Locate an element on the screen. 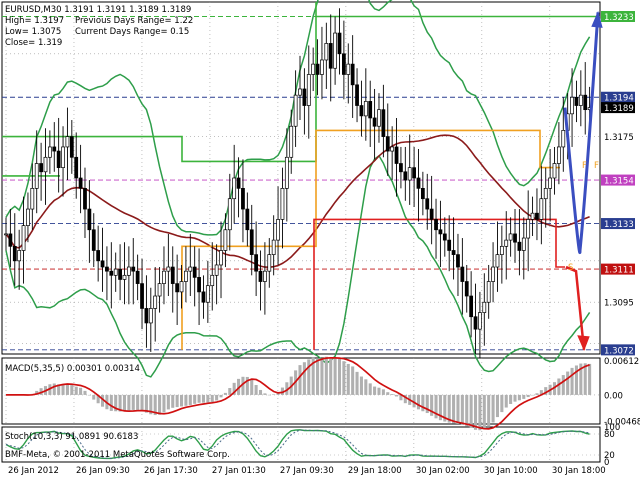 The width and height of the screenshot is (640, 480). close-value: Close= 1.319 is located at coordinates (33, 43).